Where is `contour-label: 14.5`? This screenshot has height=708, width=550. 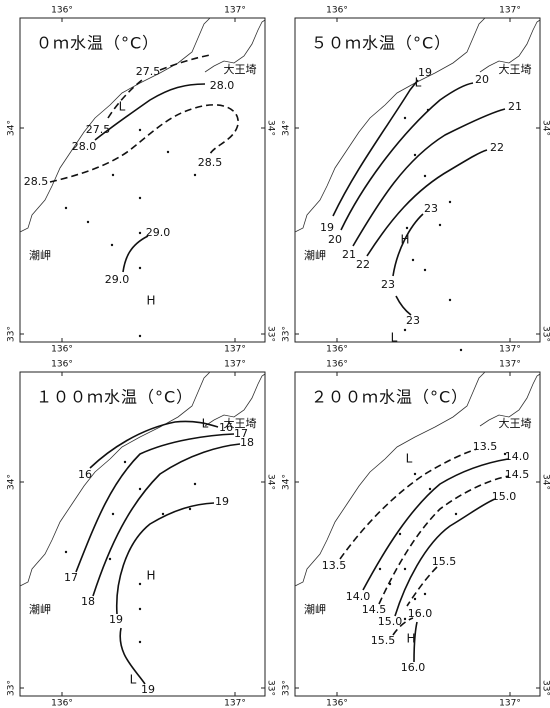 contour-label: 14.5 is located at coordinates (374, 609).